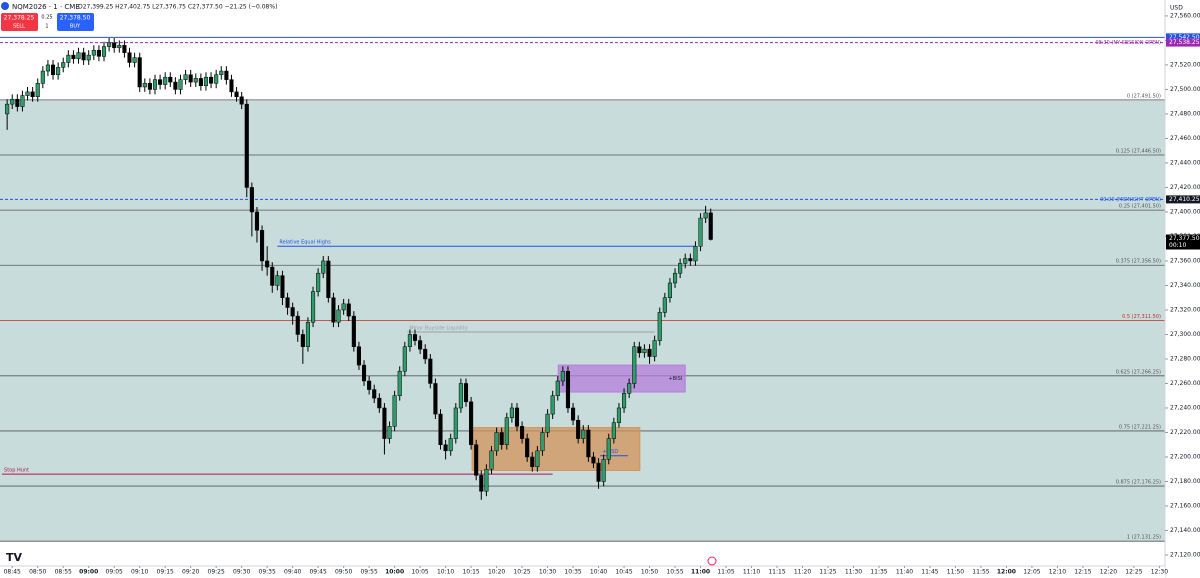 This screenshot has width=1200, height=578. I want to click on x-tick-label: 11:45, so click(929, 572).